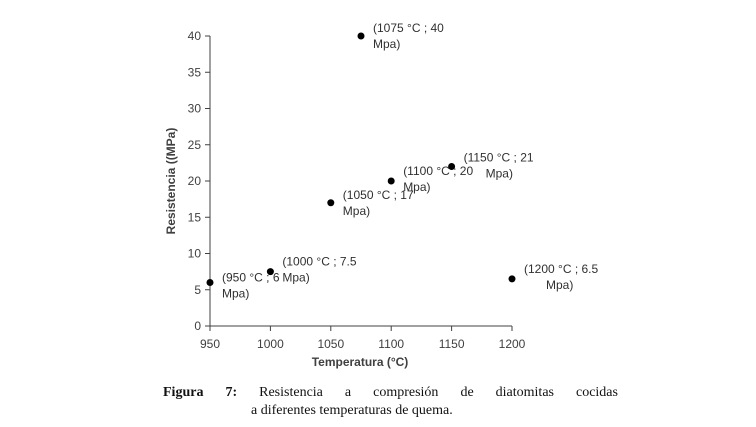 This screenshot has height=427, width=756. What do you see at coordinates (408, 28) in the screenshot?
I see `data-label: (1075 °C ; 40` at bounding box center [408, 28].